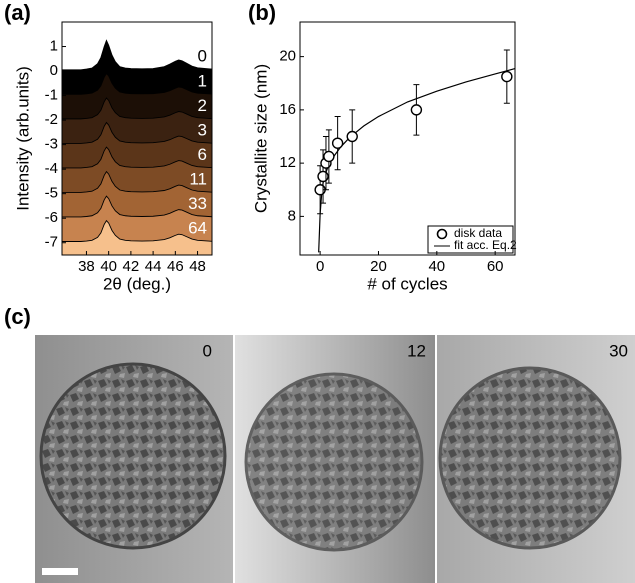 The height and width of the screenshot is (583, 635). I want to click on pattern-label: 0, so click(202, 56).